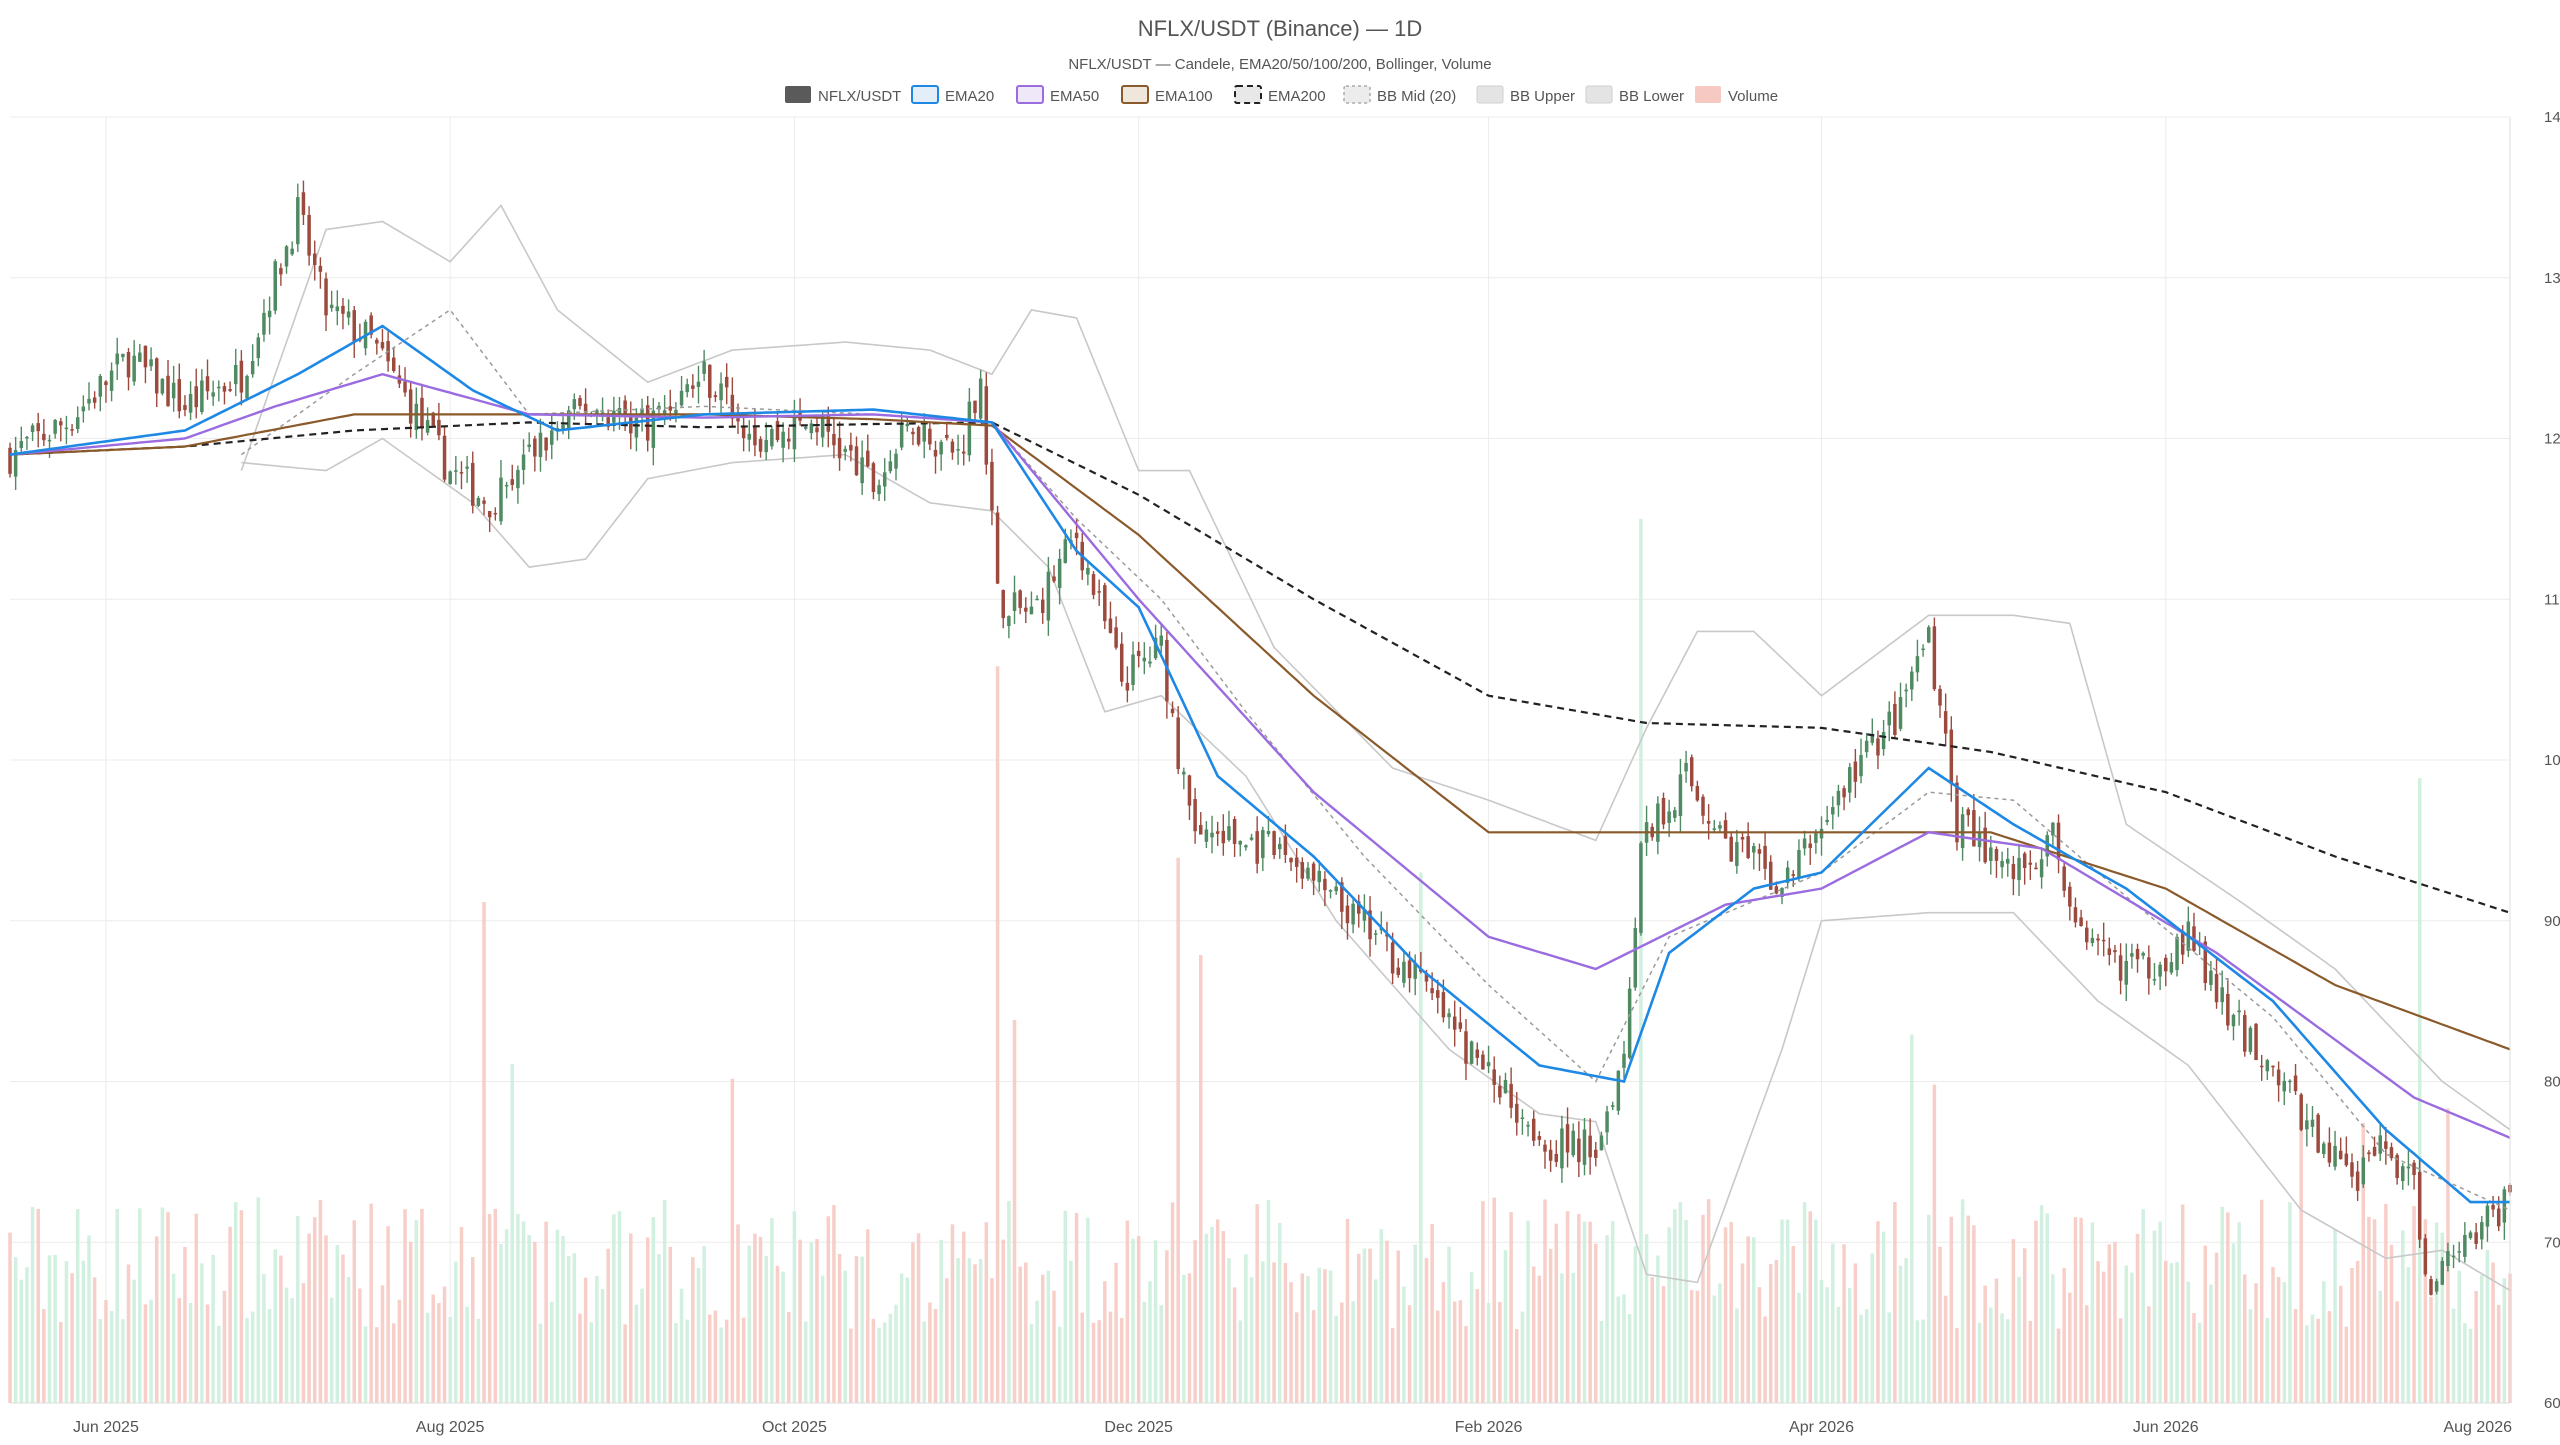  Describe the element at coordinates (1184, 96) in the screenshot. I see `legend-label: EMA100` at that location.